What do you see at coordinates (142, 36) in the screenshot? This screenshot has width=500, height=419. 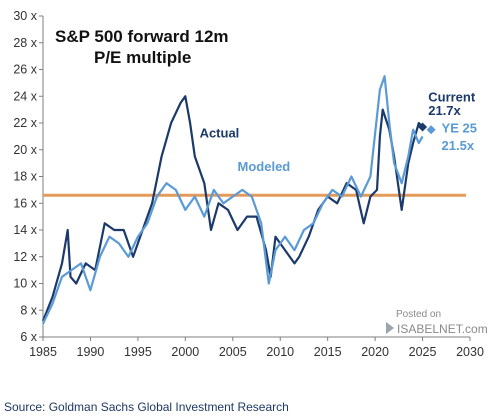 I see `chart-title-line1: S&P 500 forward 12m` at bounding box center [142, 36].